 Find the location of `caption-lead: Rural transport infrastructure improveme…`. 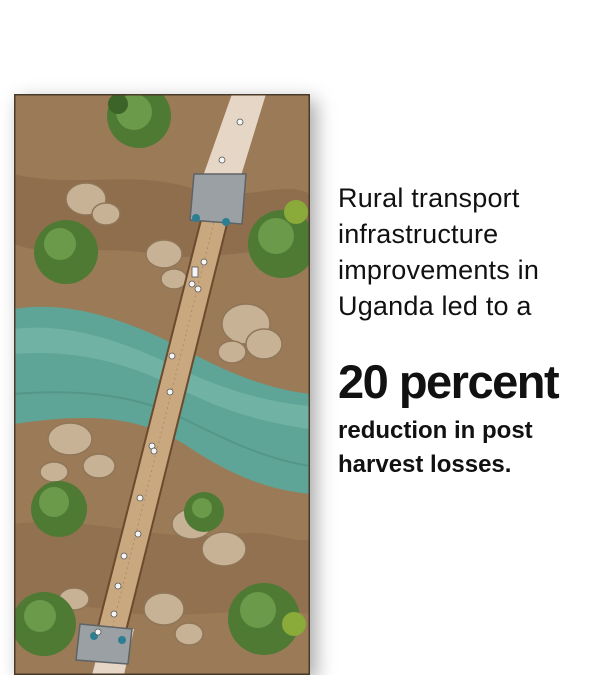

caption-lead: Rural transport infrastructure improveme… is located at coordinates (439, 252).